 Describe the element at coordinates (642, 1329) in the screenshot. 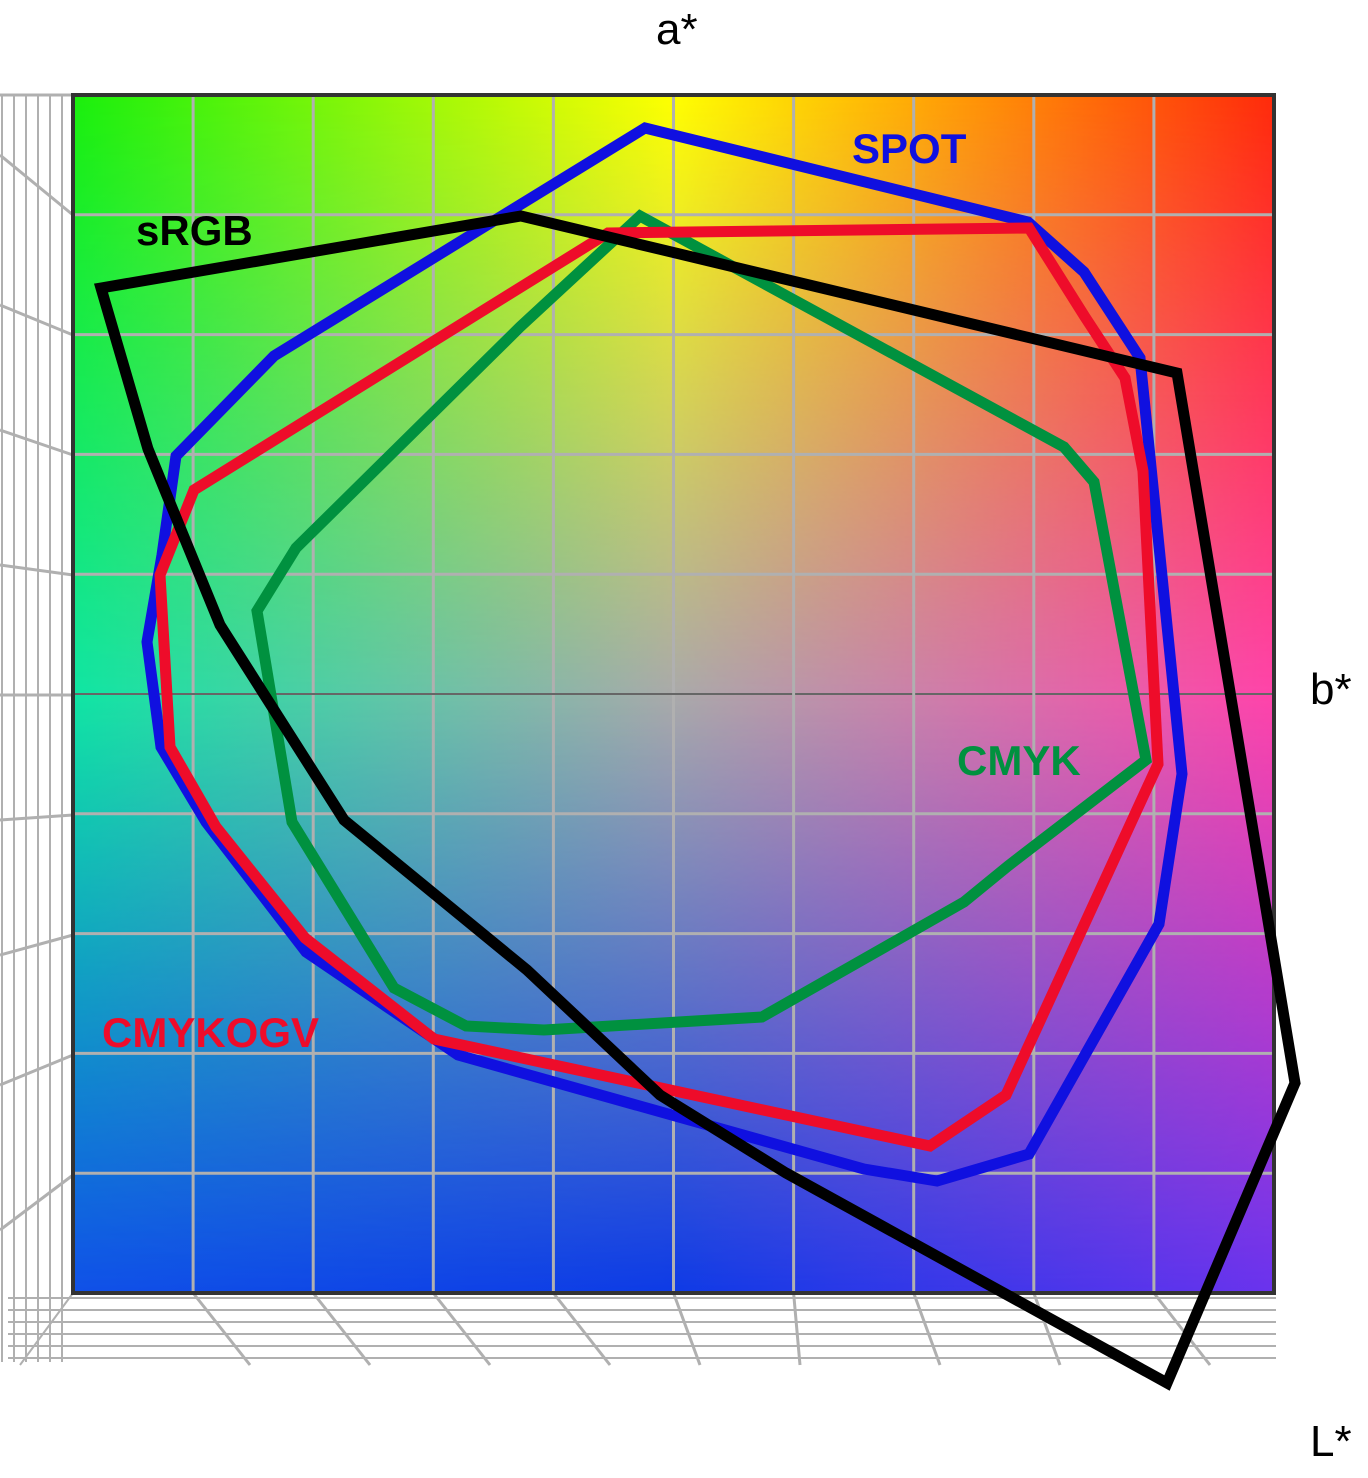

I see `floor-perspective-wall` at that location.